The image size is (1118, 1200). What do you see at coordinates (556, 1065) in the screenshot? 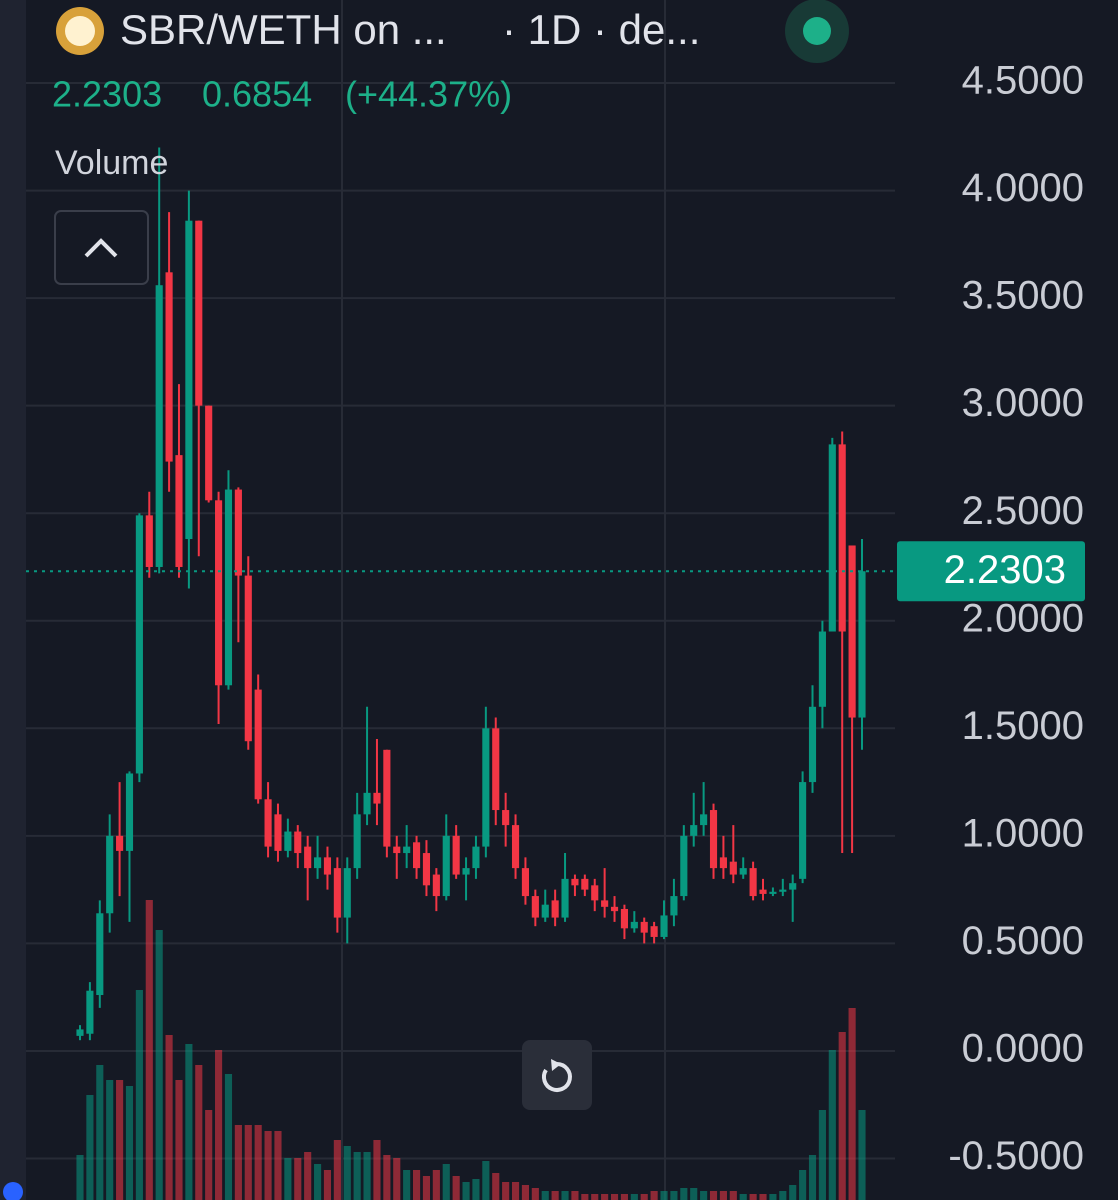
I see `reset-arrow` at bounding box center [556, 1065].